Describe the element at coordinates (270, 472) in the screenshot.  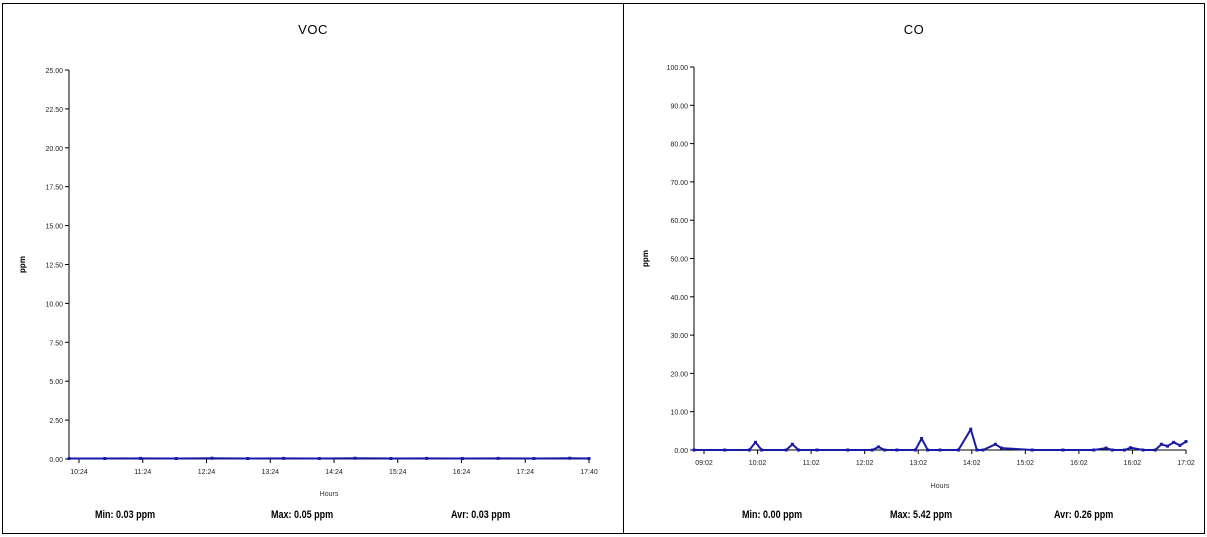
I see `x-tick-label: 13:24` at that location.